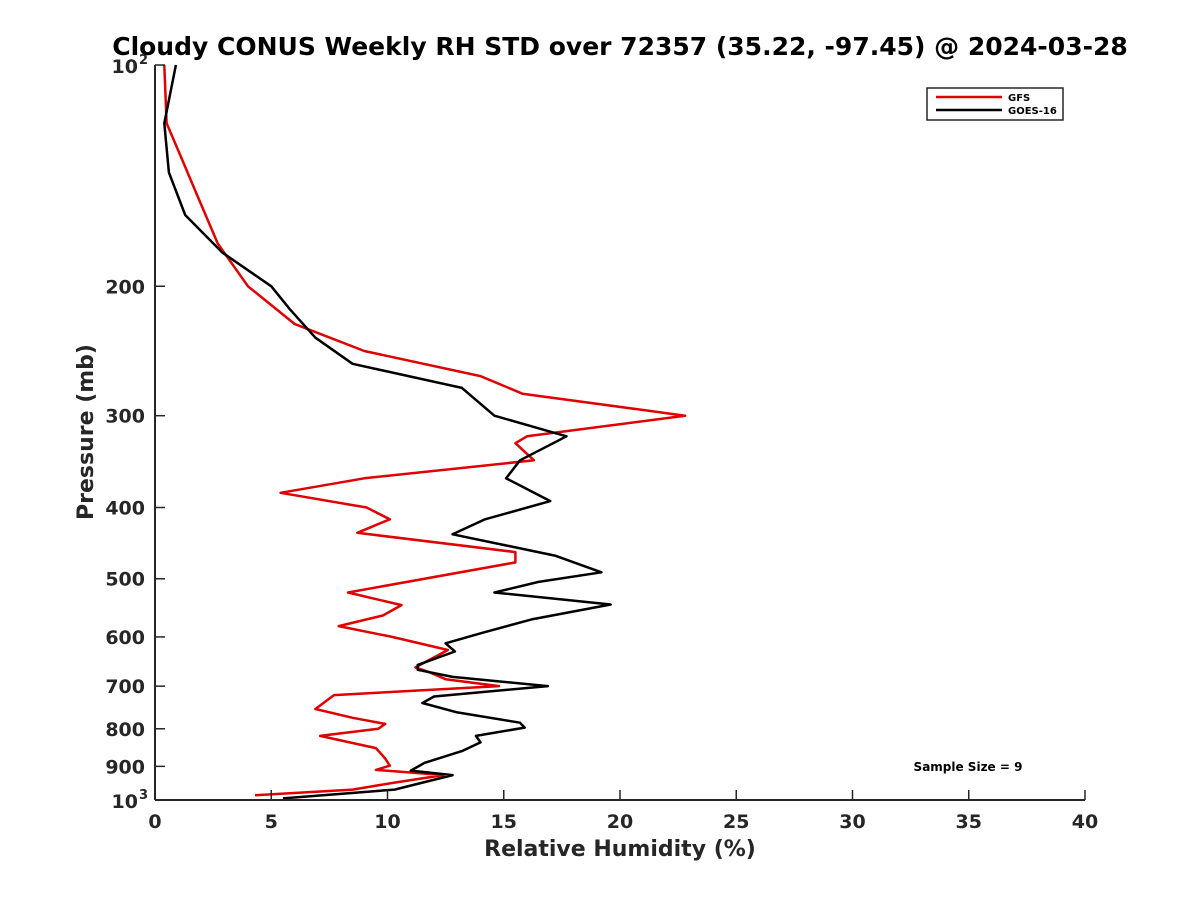 The image size is (1200, 900). Describe the element at coordinates (620, 822) in the screenshot. I see `x-tick-label: 20` at that location.